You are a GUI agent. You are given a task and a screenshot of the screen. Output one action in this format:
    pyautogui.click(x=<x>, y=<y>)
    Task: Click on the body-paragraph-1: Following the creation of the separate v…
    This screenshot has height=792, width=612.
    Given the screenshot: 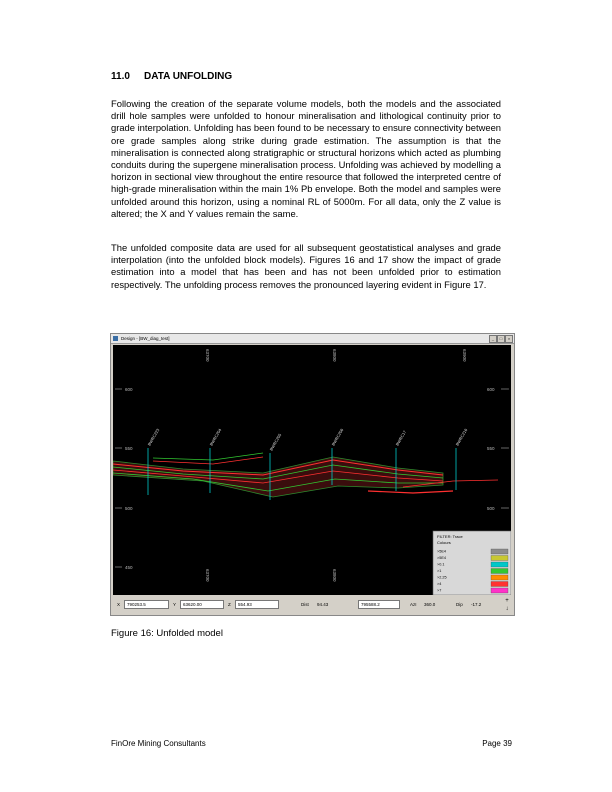 What is the action you would take?
    pyautogui.click(x=306, y=158)
    